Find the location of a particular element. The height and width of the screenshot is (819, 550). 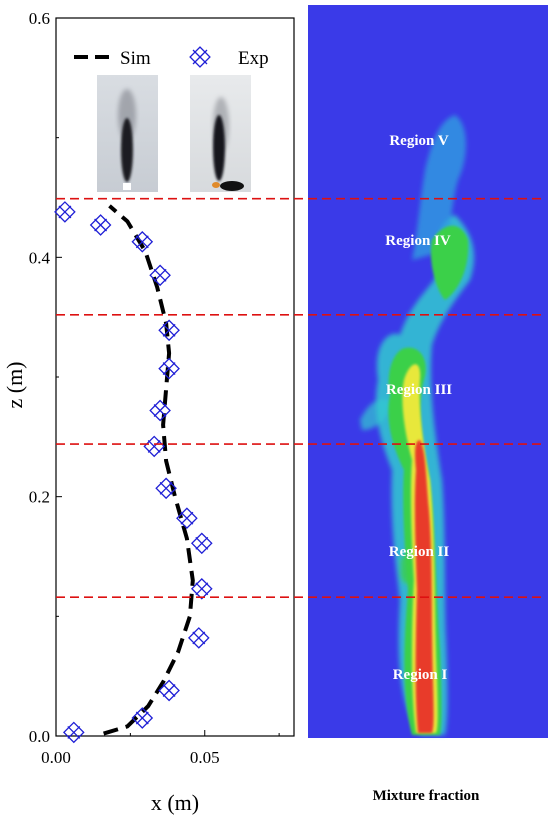

region-label-4: Region IV is located at coordinates (418, 241).